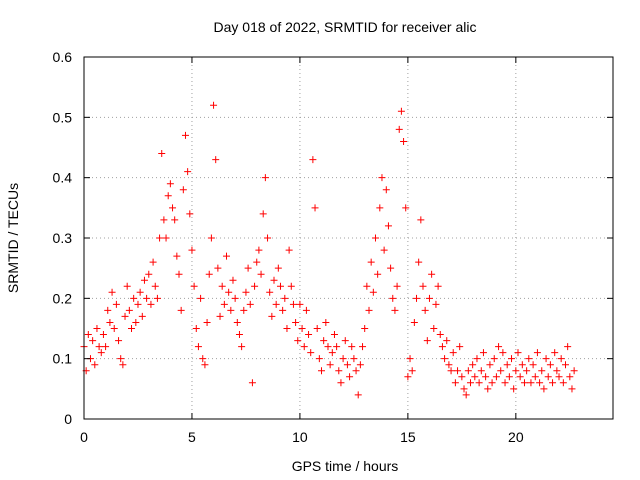 This screenshot has width=640, height=480. What do you see at coordinates (68, 419) in the screenshot?
I see `y-tick-label: 0` at bounding box center [68, 419].